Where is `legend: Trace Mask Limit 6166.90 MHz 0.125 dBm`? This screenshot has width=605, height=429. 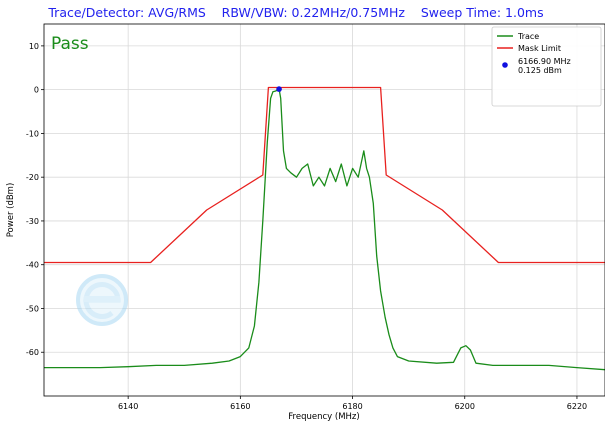
legend: Trace Mask Limit 6166.90 MHz 0.125 dBm is located at coordinates (546, 66).